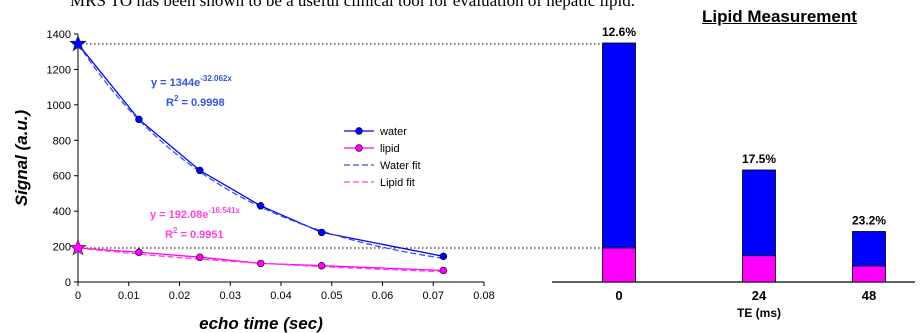 The height and width of the screenshot is (333, 920). I want to click on bar-category-label: 24, so click(759, 295).